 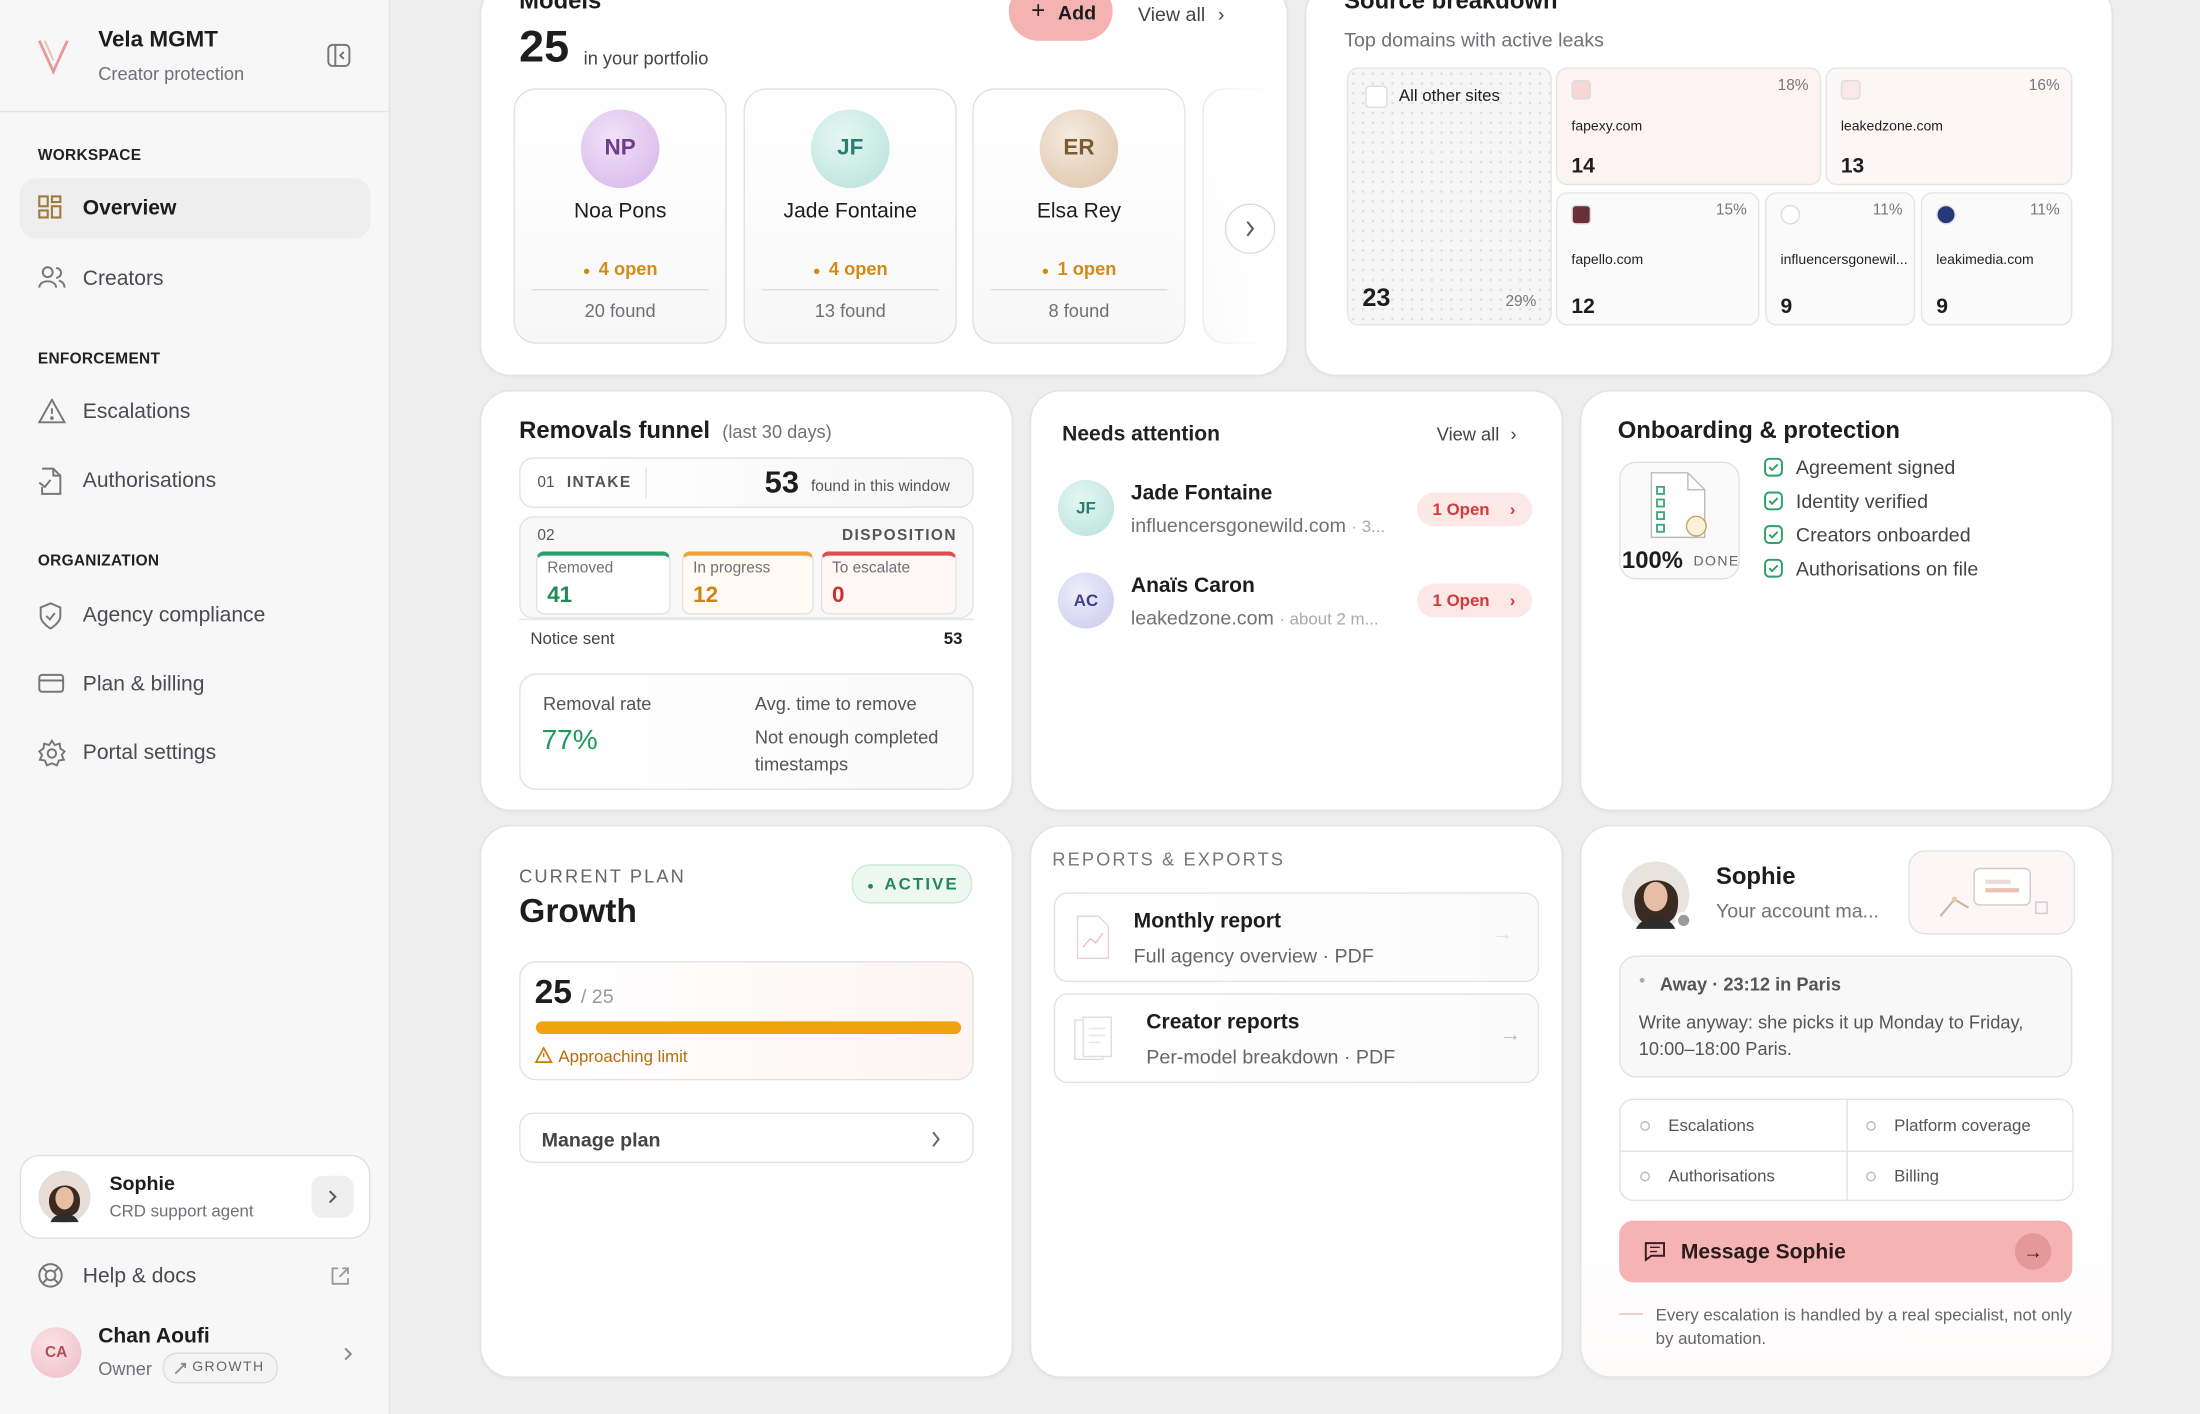 I want to click on brand-tagline: Creator protection, so click(x=171, y=74).